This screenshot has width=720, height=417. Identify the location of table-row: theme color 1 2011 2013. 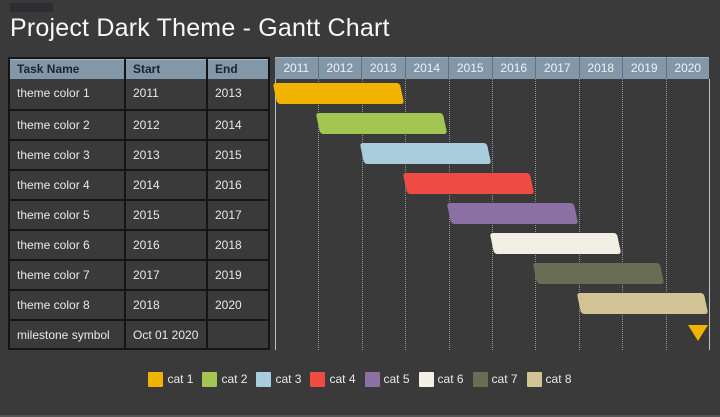
(139, 94).